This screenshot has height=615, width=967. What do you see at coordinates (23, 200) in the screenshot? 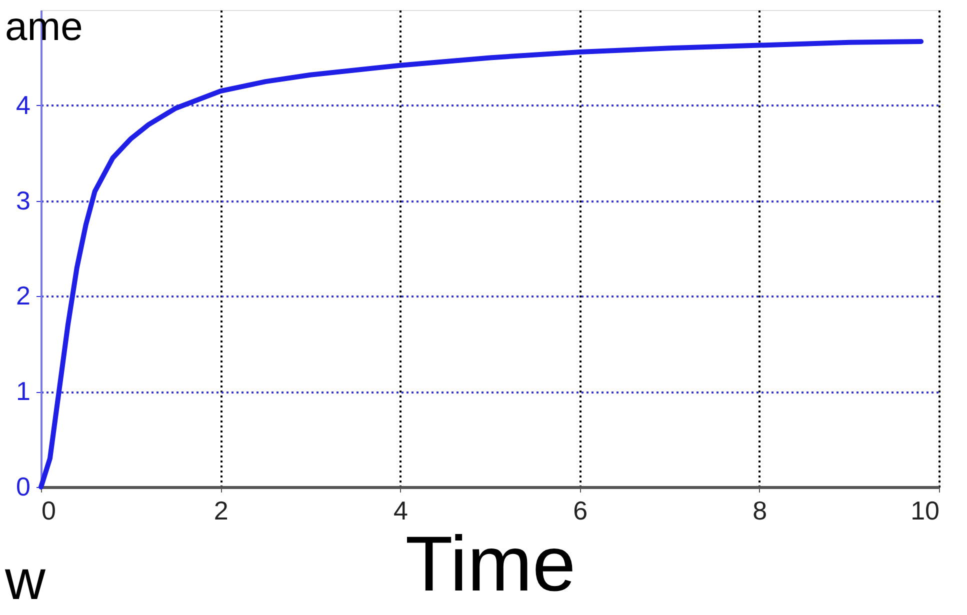
I see `y-tick-label: 3` at bounding box center [23, 200].